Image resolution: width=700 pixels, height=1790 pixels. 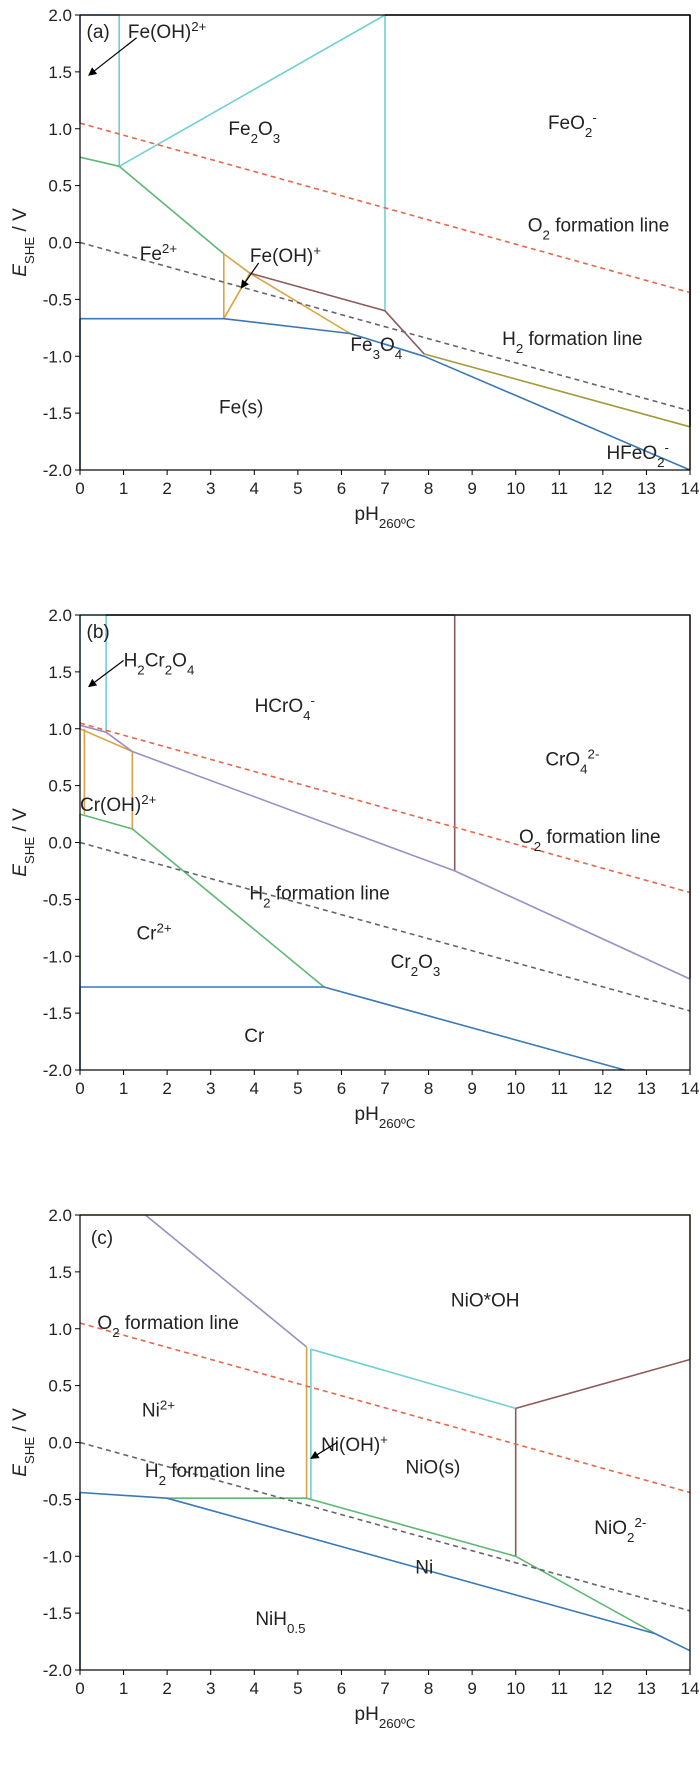 I want to click on region-label-part: 4, so click(x=306, y=715).